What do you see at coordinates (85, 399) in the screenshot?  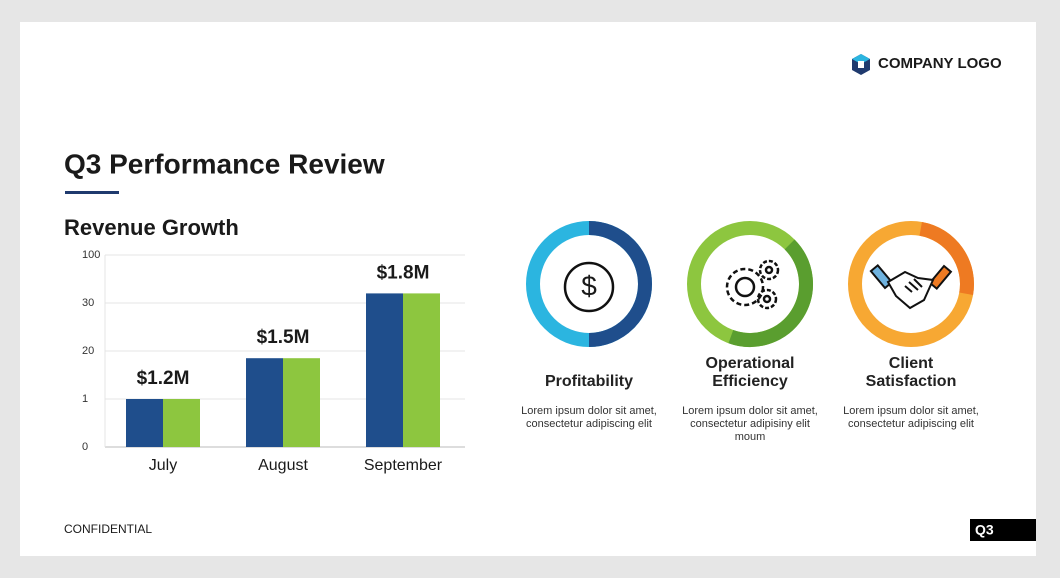 I see `y-tick-label: 1` at bounding box center [85, 399].